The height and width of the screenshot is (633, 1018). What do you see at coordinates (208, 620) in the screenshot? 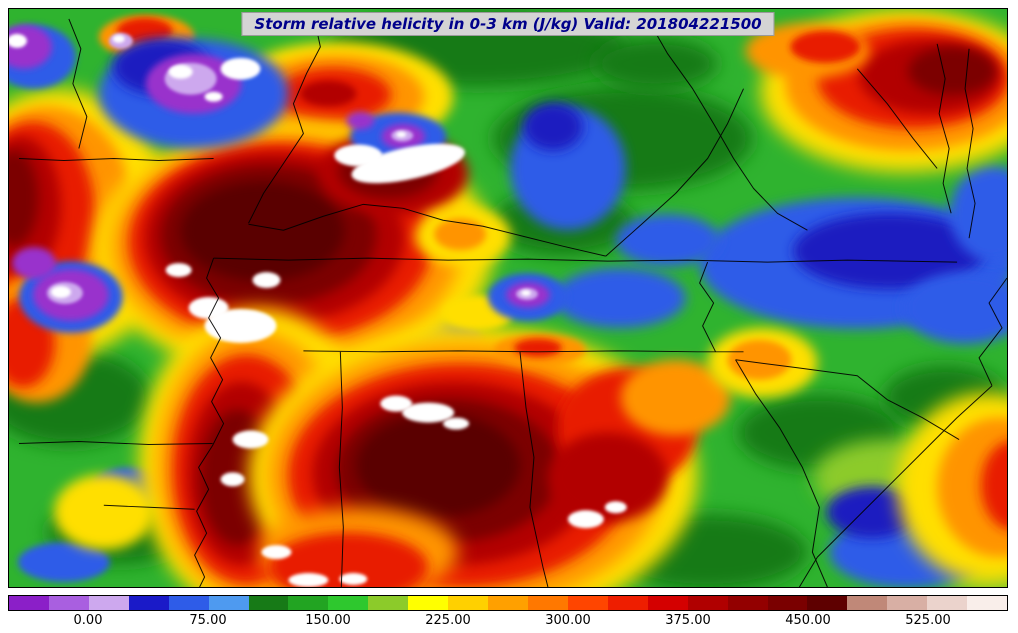
I see `colorbar-tick-label: 75.00` at bounding box center [208, 620].